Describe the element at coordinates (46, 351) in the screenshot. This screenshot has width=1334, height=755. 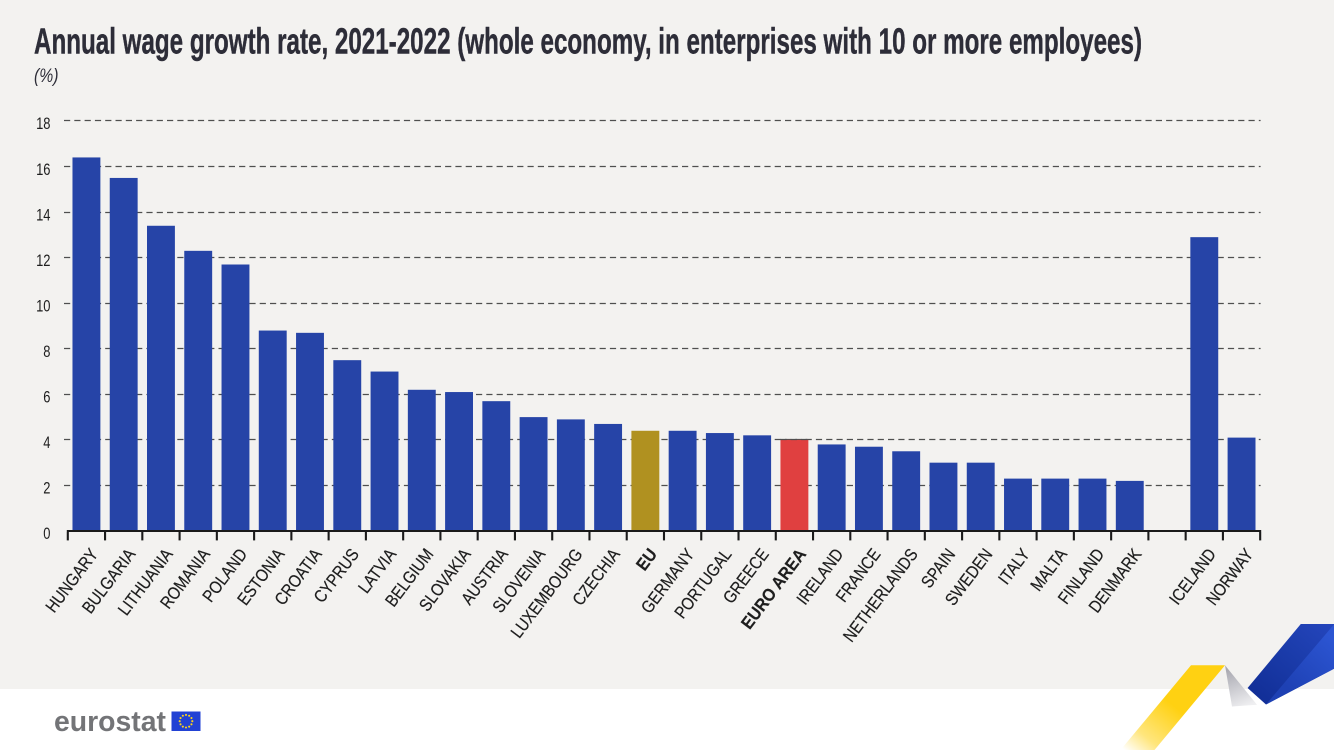
I see `svg-text: 8` at that location.